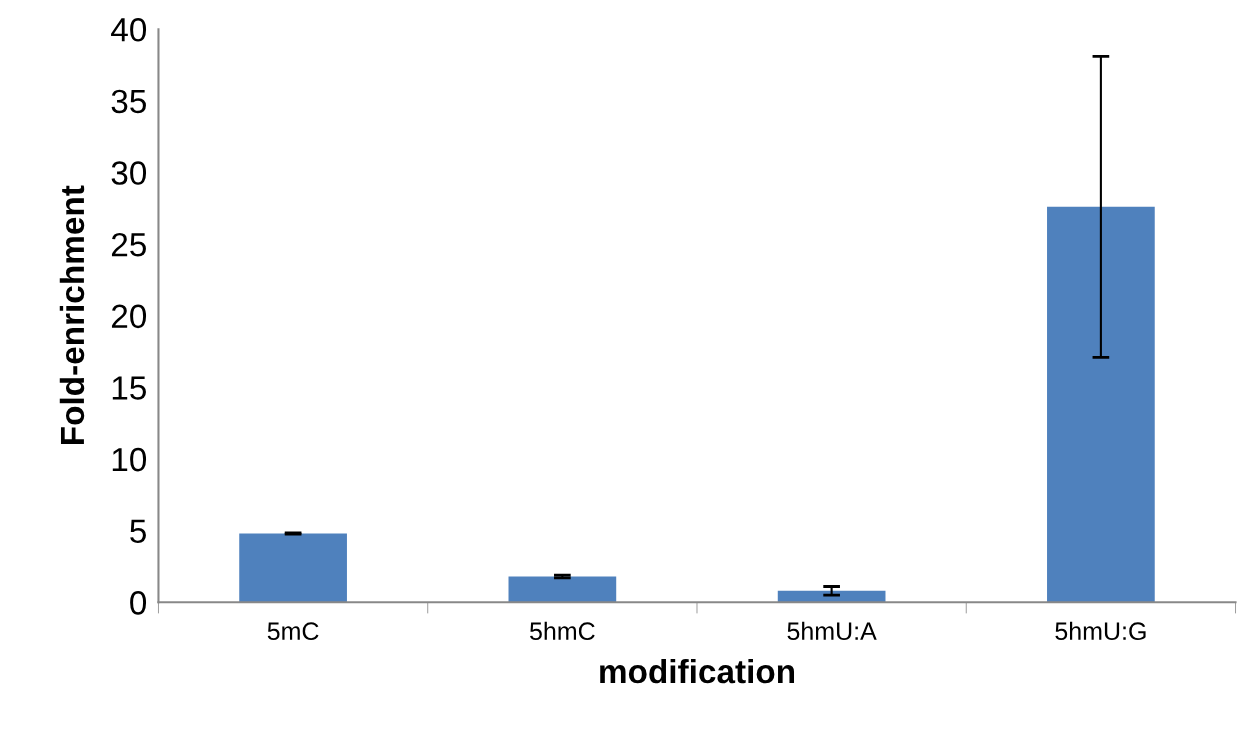  What do you see at coordinates (72, 315) in the screenshot?
I see `y-axis-title: Fold-enrichment` at bounding box center [72, 315].